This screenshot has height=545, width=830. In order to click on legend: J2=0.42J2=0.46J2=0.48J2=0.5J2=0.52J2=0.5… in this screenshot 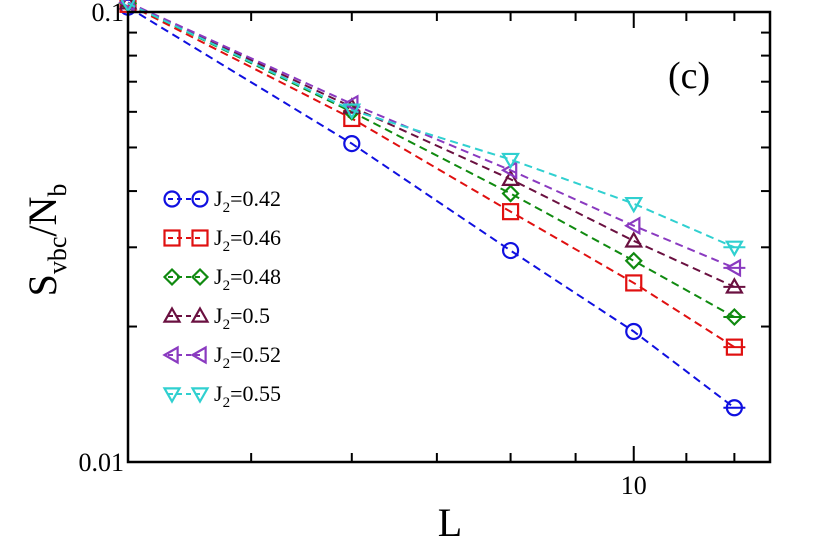, I will do `click(221, 298)`.